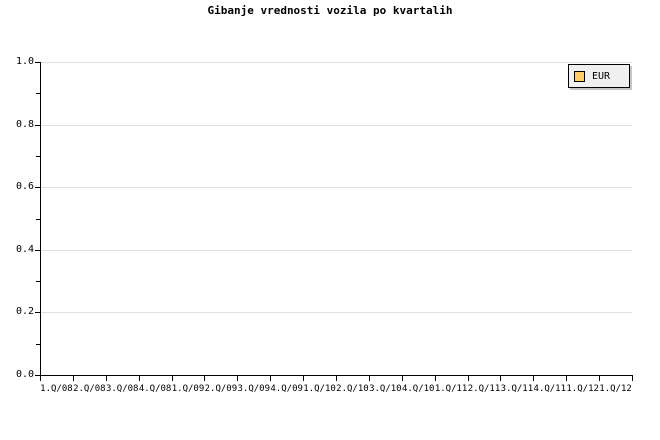 This screenshot has width=660, height=440. Describe the element at coordinates (484, 389) in the screenshot. I see `x-axis-tick-label: 2.Q/11` at that location.